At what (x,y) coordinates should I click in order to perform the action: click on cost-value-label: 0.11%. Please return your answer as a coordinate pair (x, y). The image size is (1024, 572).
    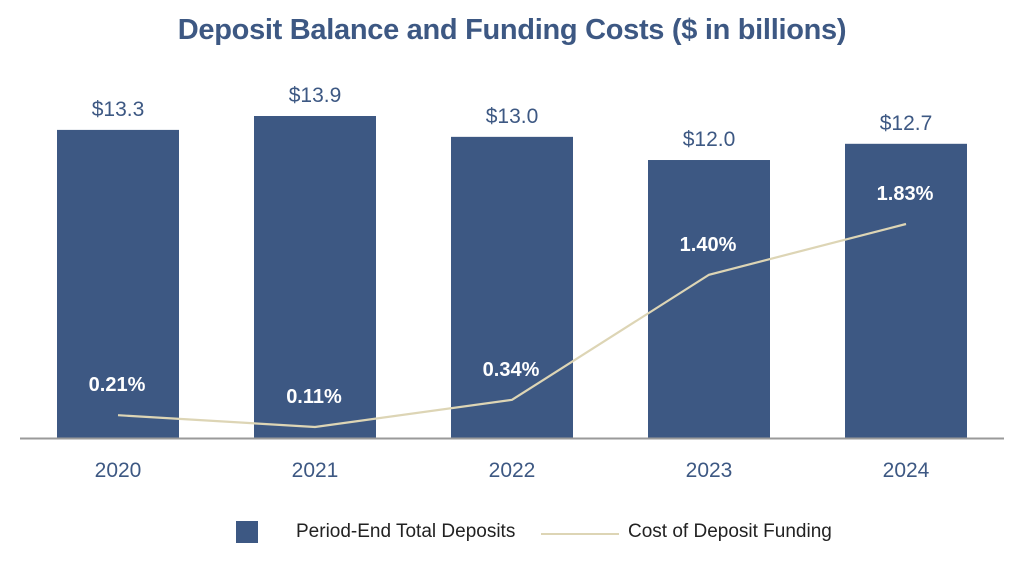
    Looking at the image, I should click on (314, 397).